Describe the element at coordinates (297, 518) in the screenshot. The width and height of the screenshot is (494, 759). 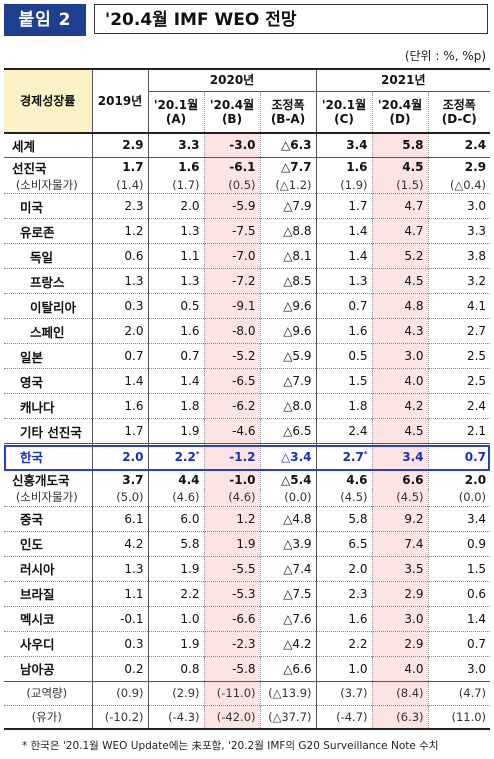
I see `cell-value: △4.8` at that location.